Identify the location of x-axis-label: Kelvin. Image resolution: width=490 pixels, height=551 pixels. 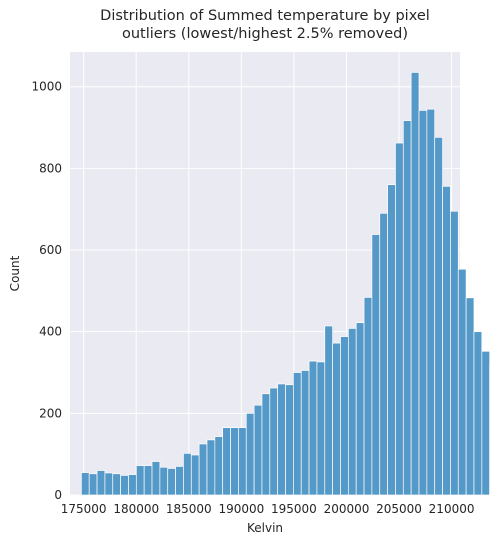
(265, 528).